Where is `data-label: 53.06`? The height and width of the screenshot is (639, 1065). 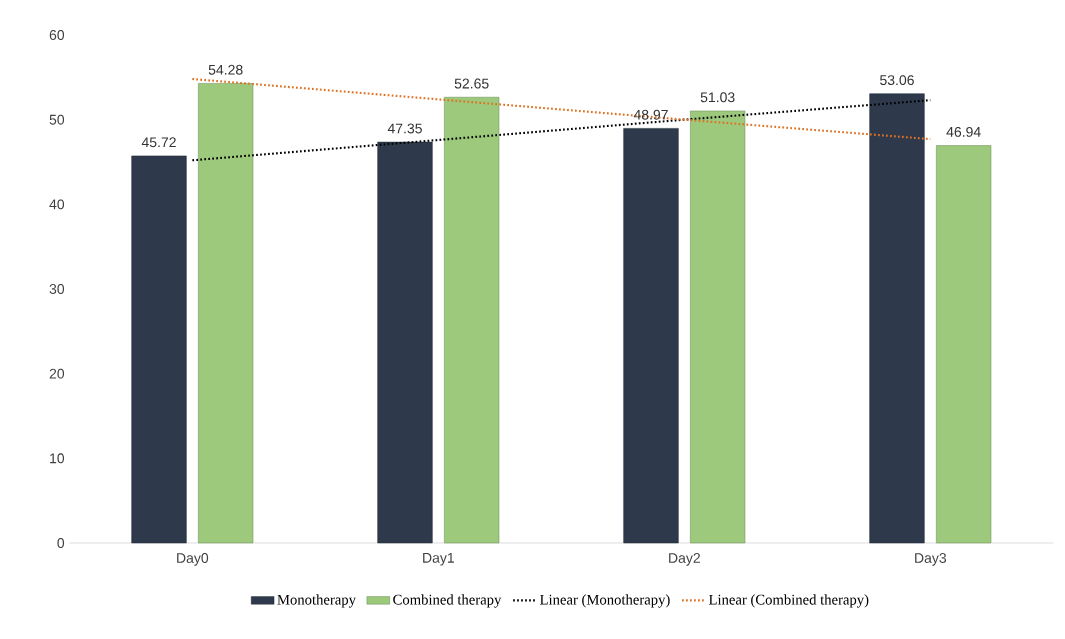 data-label: 53.06 is located at coordinates (897, 80).